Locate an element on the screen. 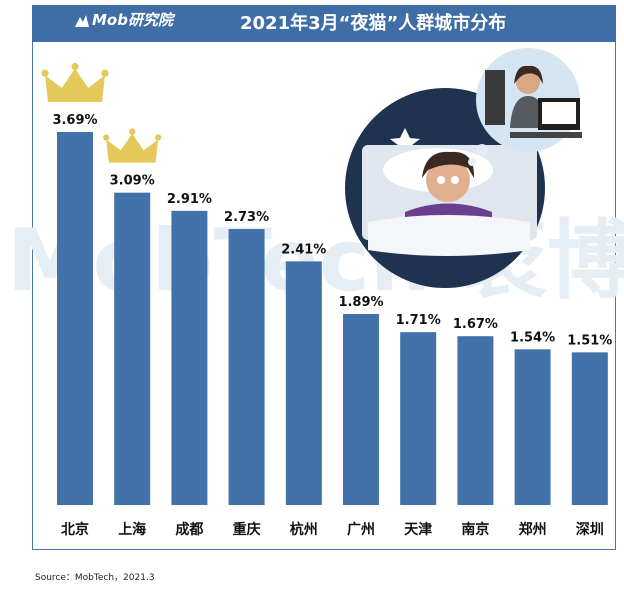  logo-text: Mob研究院 is located at coordinates (132, 20).